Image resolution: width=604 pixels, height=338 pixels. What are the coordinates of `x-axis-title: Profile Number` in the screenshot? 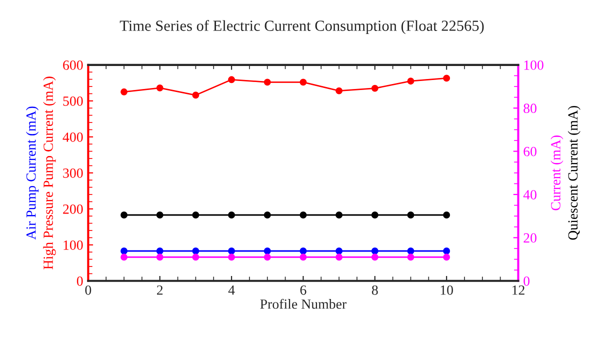 It's located at (303, 303).